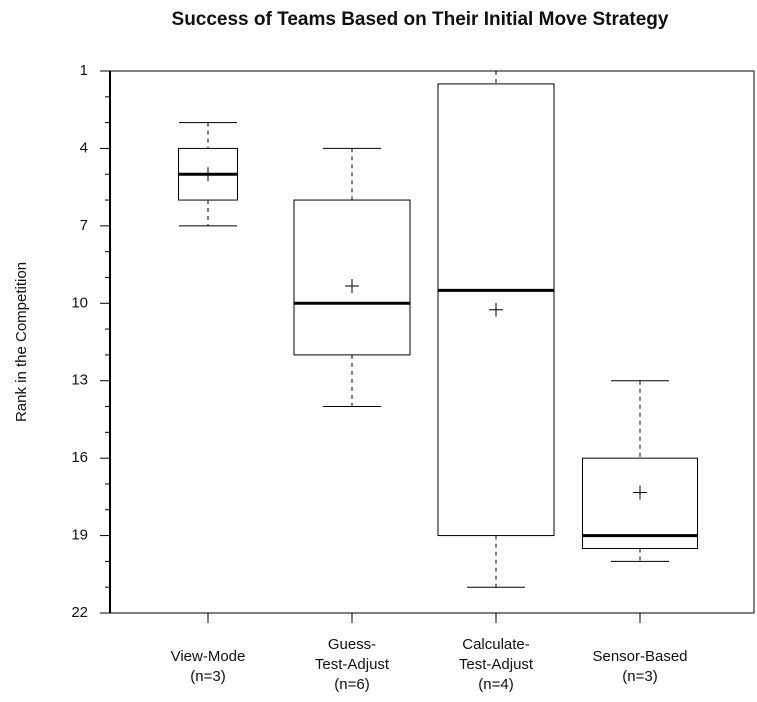 The width and height of the screenshot is (757, 702). I want to click on x-tick-label: (n=4), so click(495, 684).